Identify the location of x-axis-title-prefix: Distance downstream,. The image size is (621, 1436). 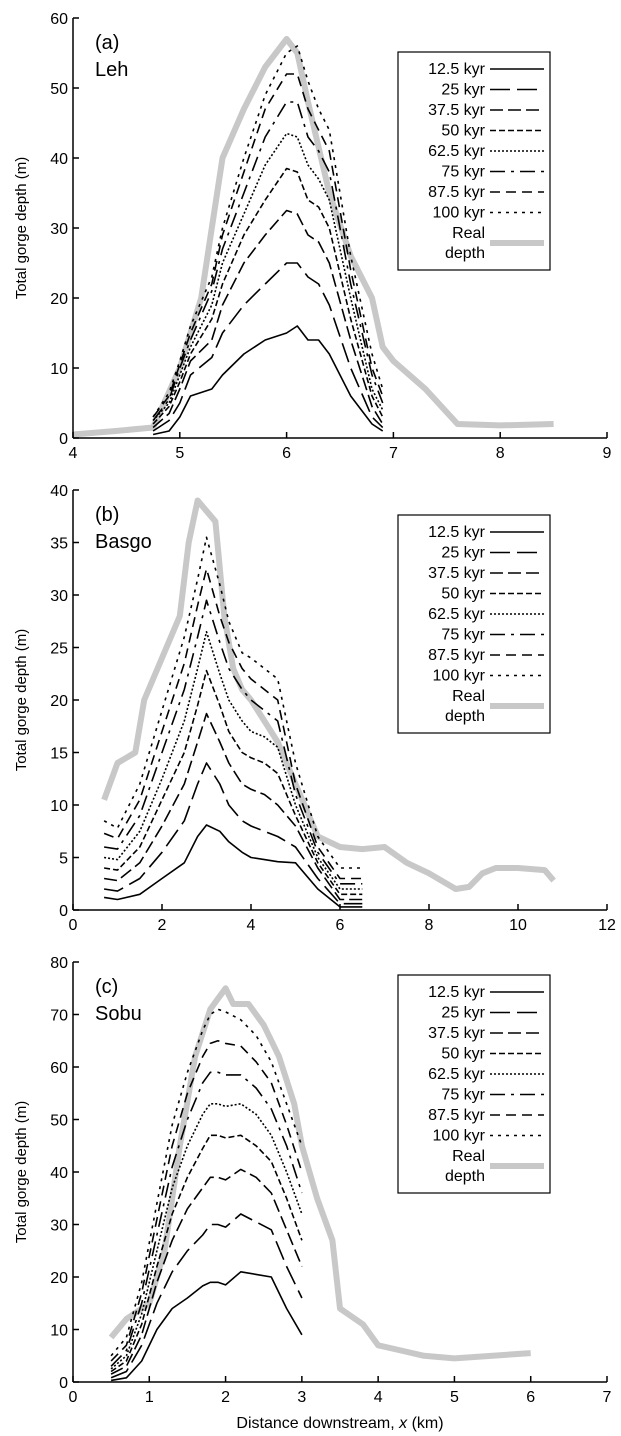
(317, 1423).